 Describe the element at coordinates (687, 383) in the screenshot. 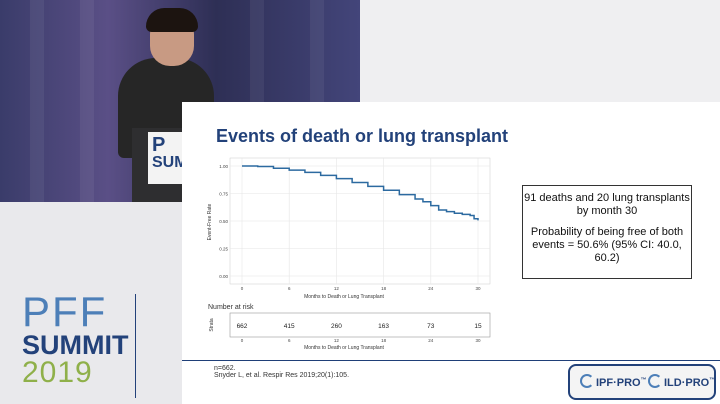

I see `ild-pro-label: ILD·PRO` at that location.